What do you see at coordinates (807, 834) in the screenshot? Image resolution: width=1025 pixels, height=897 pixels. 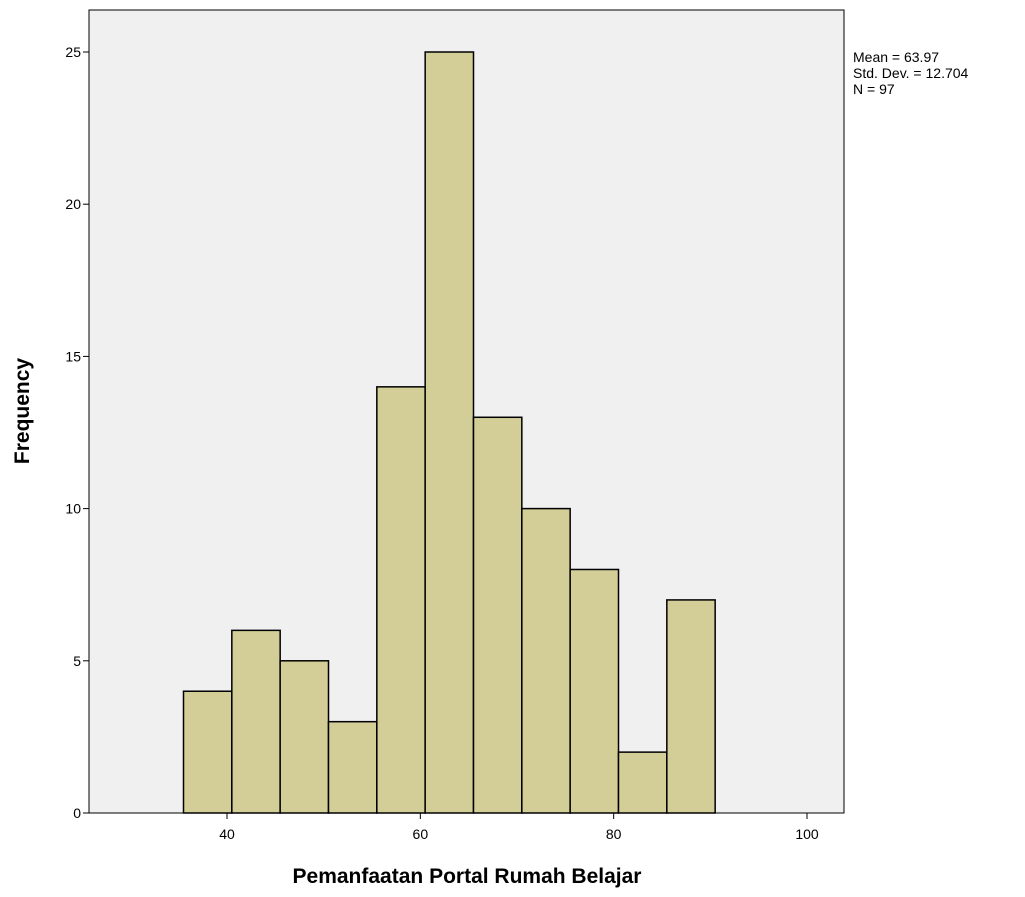 I see `x-tick-label-100: 100` at bounding box center [807, 834].